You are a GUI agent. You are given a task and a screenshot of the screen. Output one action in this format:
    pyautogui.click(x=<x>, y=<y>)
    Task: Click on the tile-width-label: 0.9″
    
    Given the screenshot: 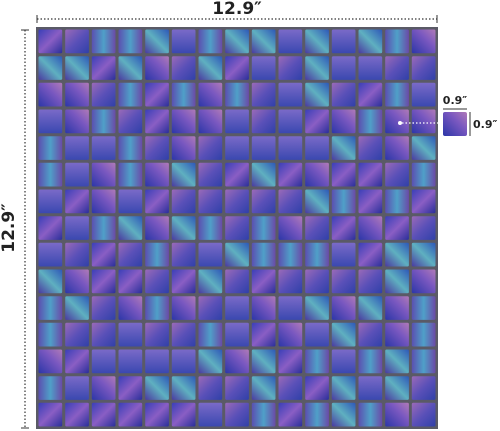 What is the action you would take?
    pyautogui.click(x=455, y=100)
    